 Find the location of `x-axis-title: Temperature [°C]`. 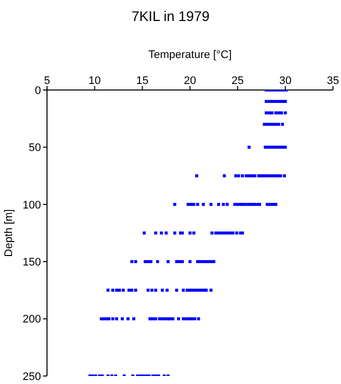

x-axis-title: Temperature [°C] is located at coordinates (190, 54).